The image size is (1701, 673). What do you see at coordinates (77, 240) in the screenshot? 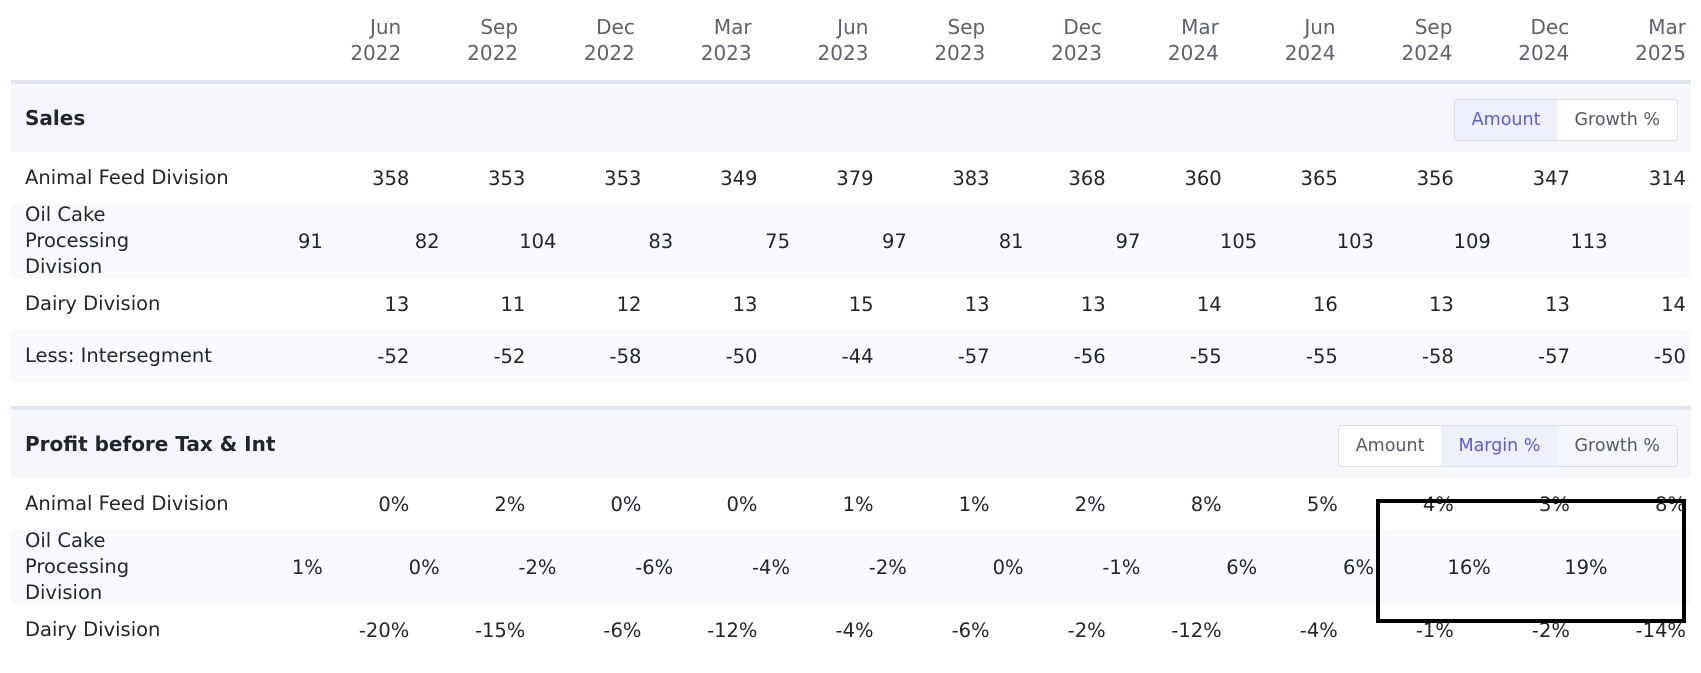
I see `row-label: Oil Cake Processing Division` at bounding box center [77, 240].